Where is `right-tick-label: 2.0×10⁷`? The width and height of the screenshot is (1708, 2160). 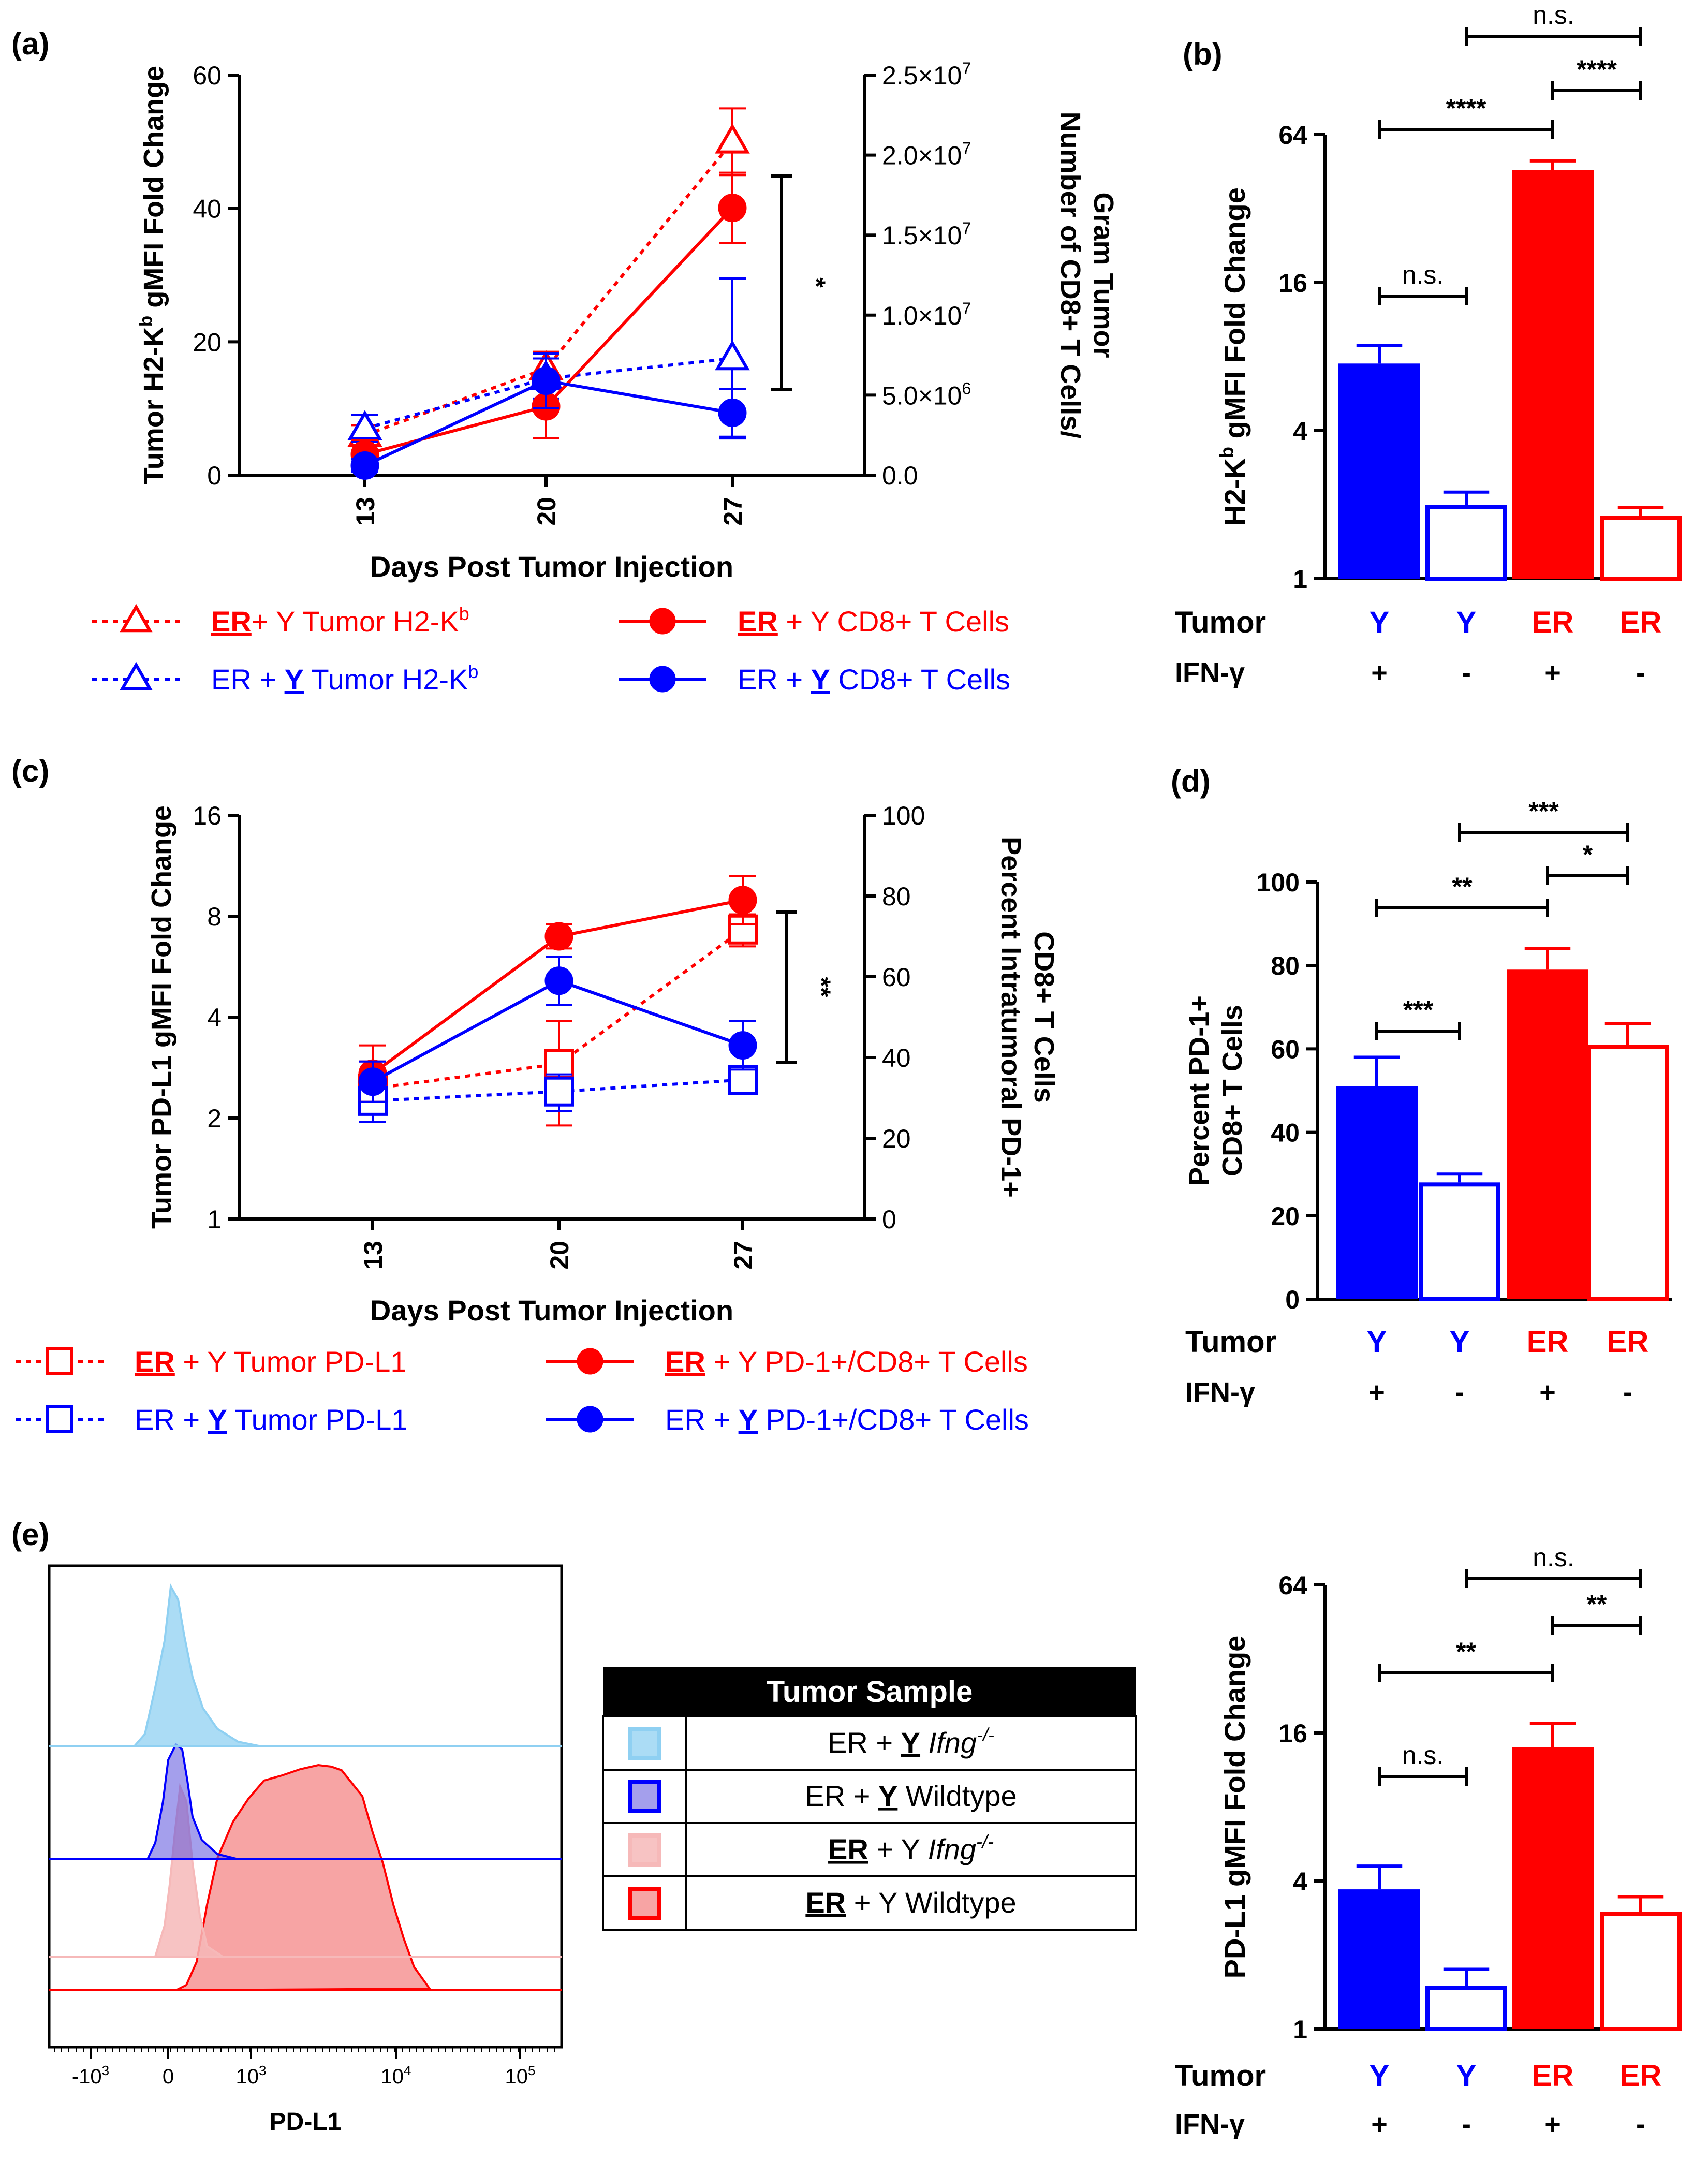
right-tick-label: 2.0×10⁷ is located at coordinates (926, 154).